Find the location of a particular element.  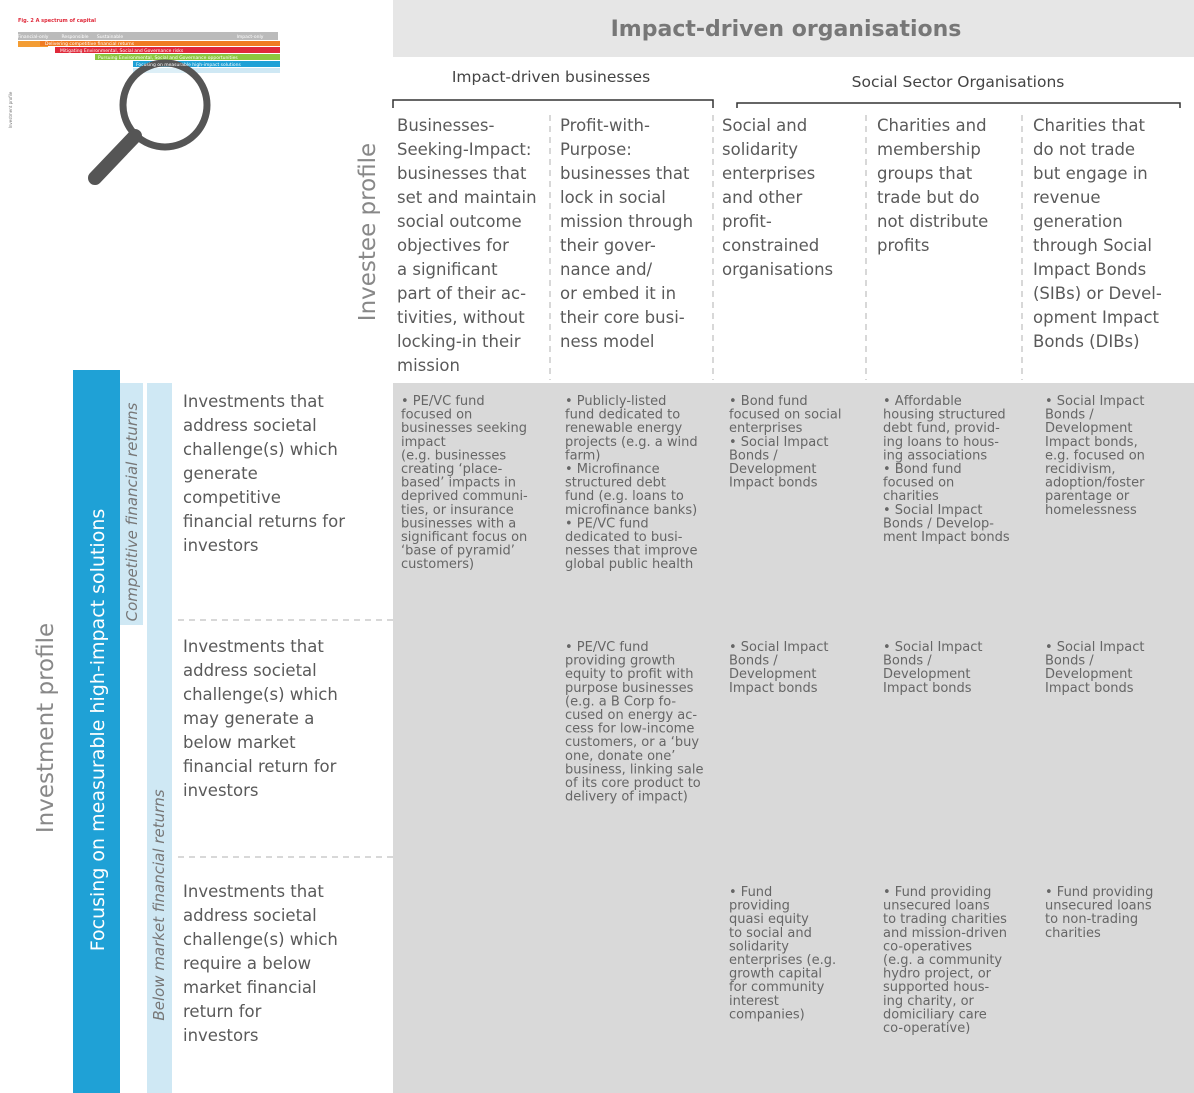

cell-text: renewable energy is located at coordinates (623, 428).